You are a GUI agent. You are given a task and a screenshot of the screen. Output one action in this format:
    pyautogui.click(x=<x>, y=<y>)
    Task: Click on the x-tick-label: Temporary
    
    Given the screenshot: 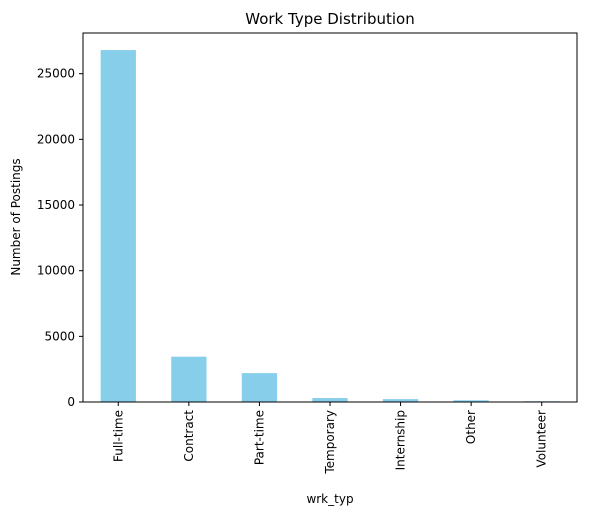 What is the action you would take?
    pyautogui.click(x=330, y=442)
    